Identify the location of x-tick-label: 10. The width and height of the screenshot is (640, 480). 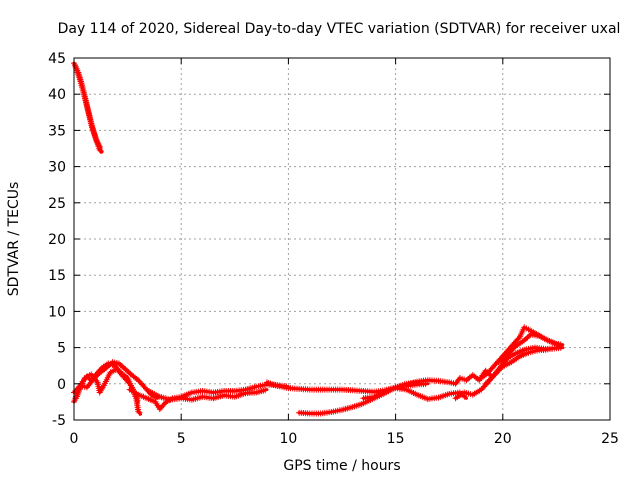
(288, 439).